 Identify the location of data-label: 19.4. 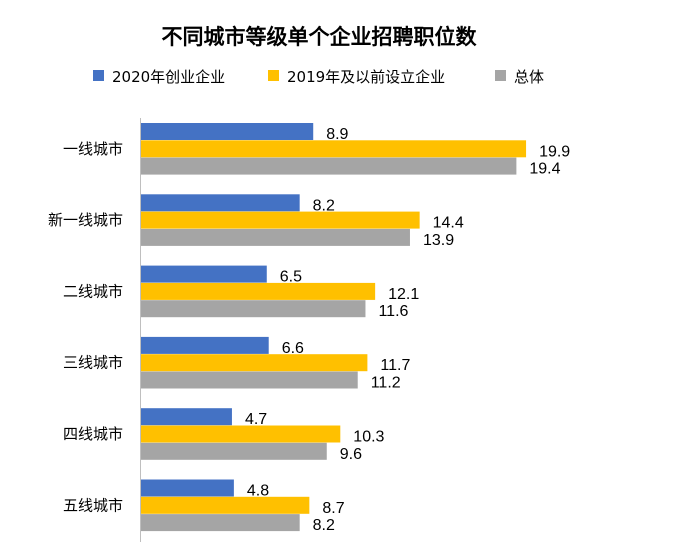
(544, 169).